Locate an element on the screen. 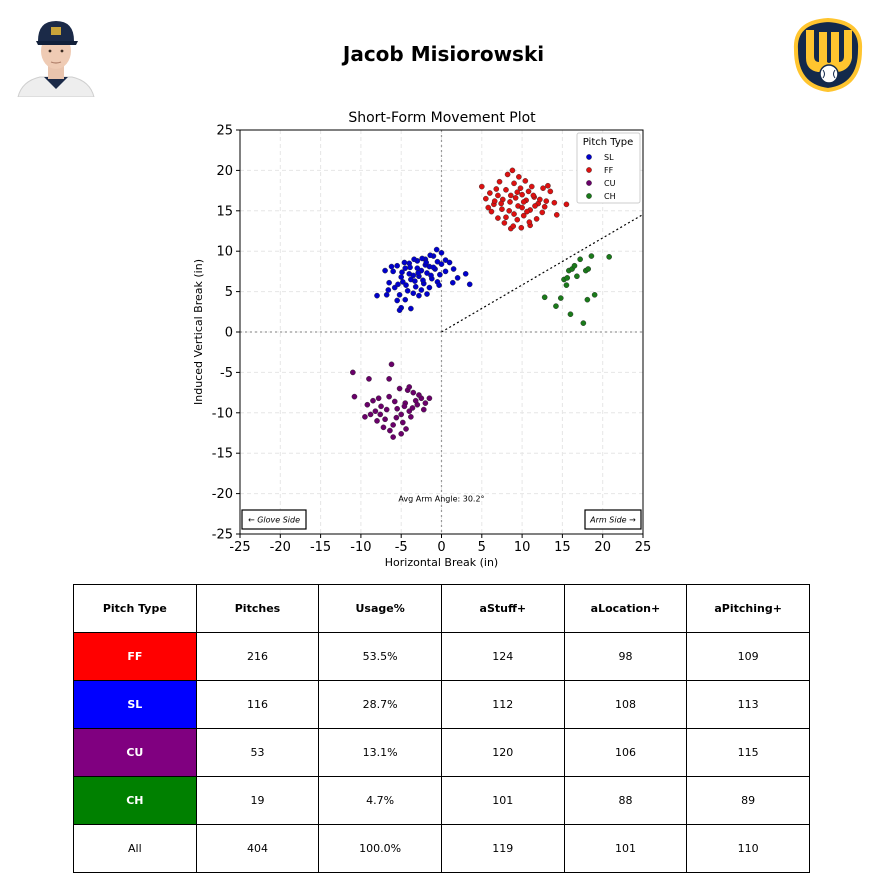 The image size is (887, 886). table-cell: 115 is located at coordinates (748, 752).